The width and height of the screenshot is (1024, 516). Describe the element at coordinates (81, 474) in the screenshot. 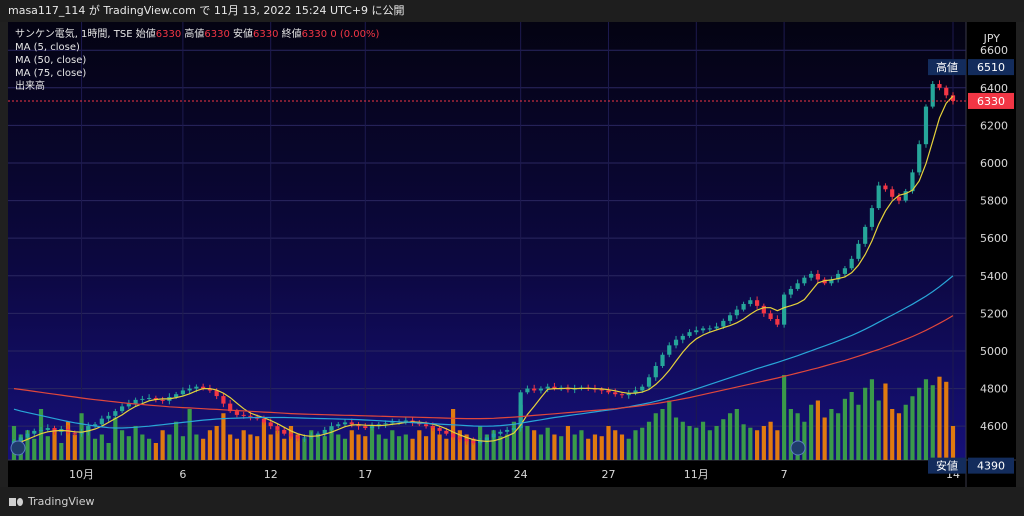

I see `x-tick-label: 10月` at that location.